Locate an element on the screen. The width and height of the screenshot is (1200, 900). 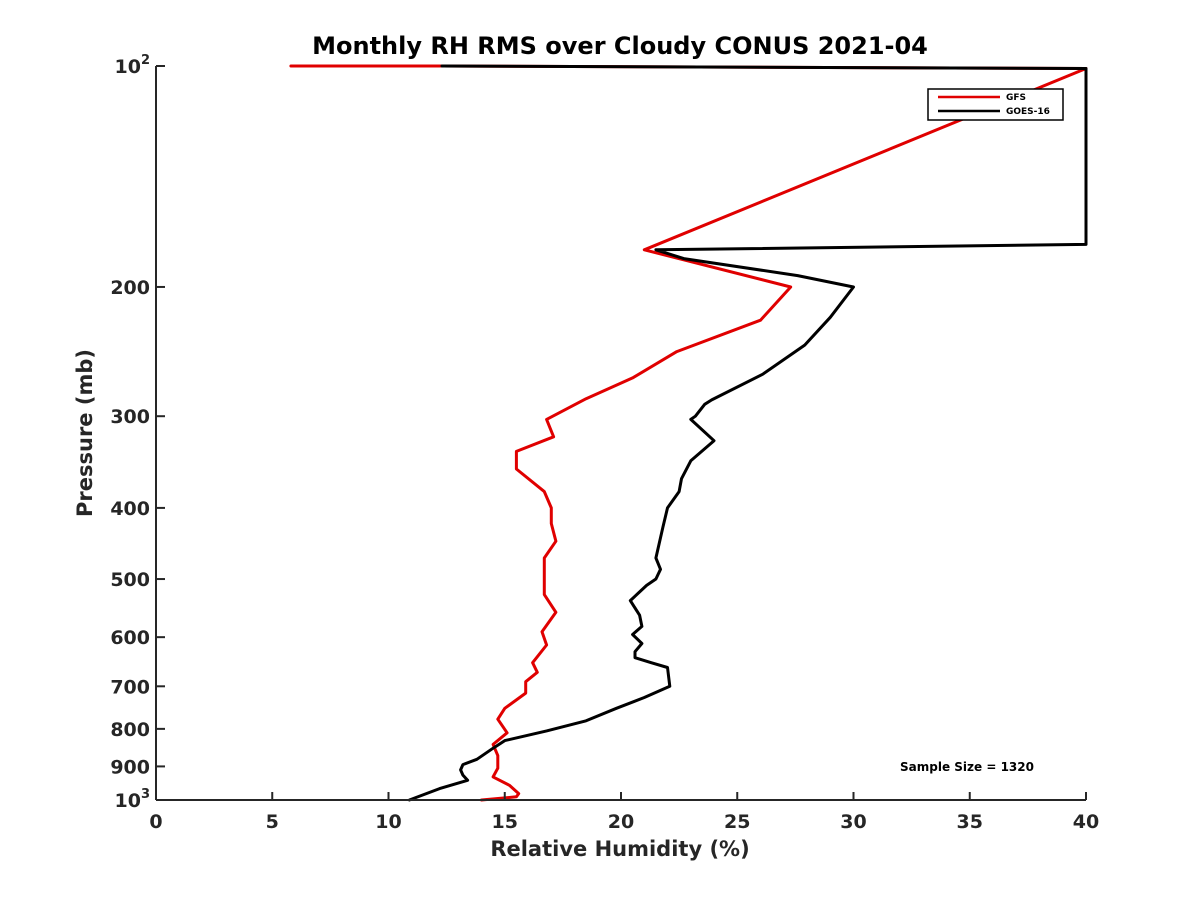
x-tick-label: 20 is located at coordinates (621, 822).